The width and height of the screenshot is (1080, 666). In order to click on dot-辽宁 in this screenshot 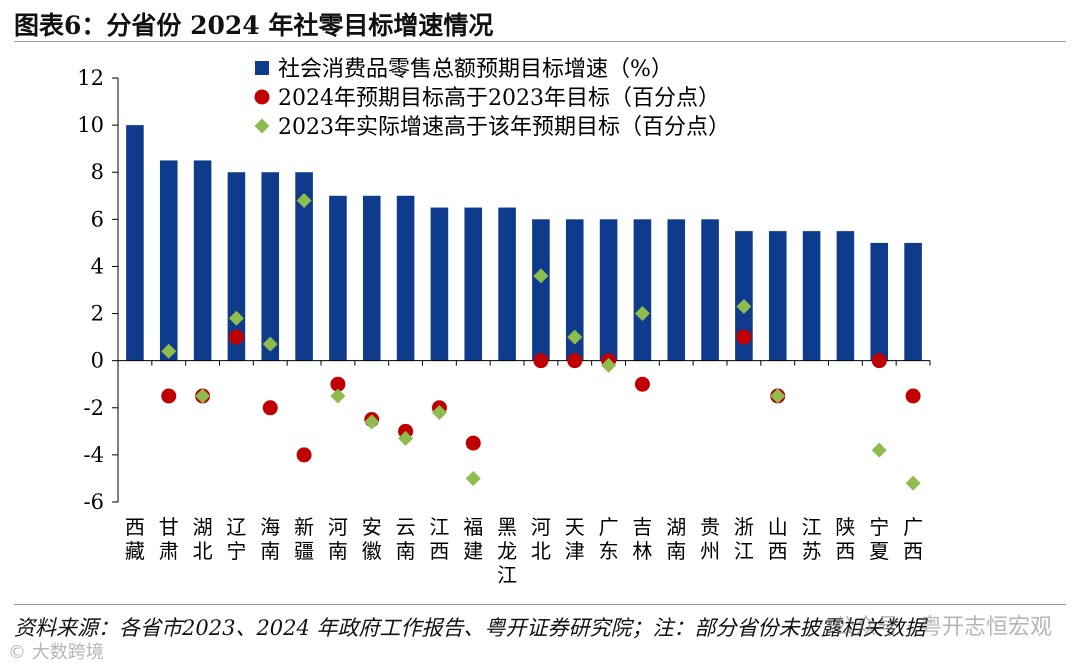, I will do `click(236, 337)`.